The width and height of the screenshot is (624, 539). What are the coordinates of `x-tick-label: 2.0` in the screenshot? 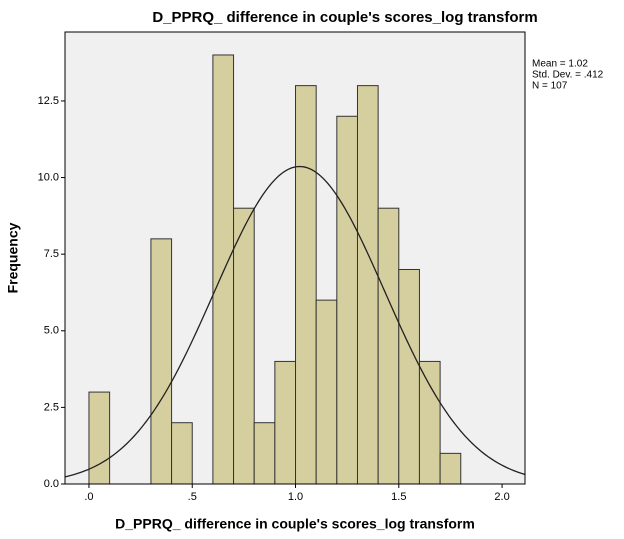 It's located at (501, 497).